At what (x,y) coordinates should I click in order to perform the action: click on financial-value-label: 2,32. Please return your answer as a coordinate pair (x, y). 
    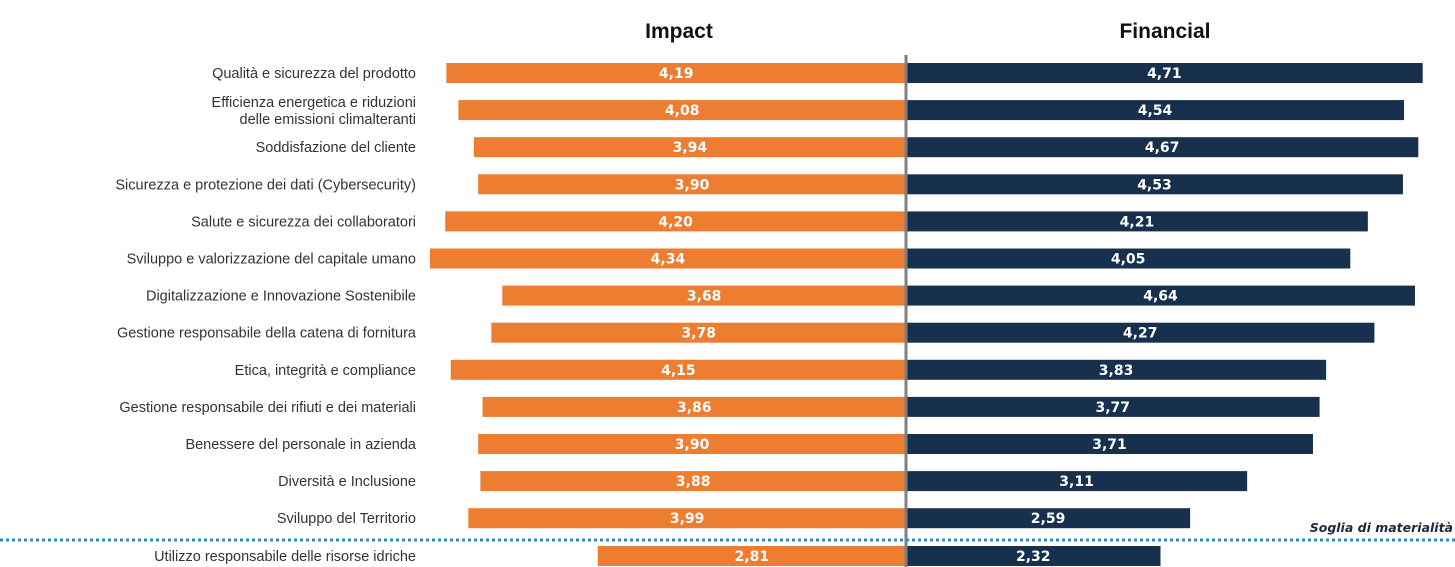
    Looking at the image, I should click on (1033, 557).